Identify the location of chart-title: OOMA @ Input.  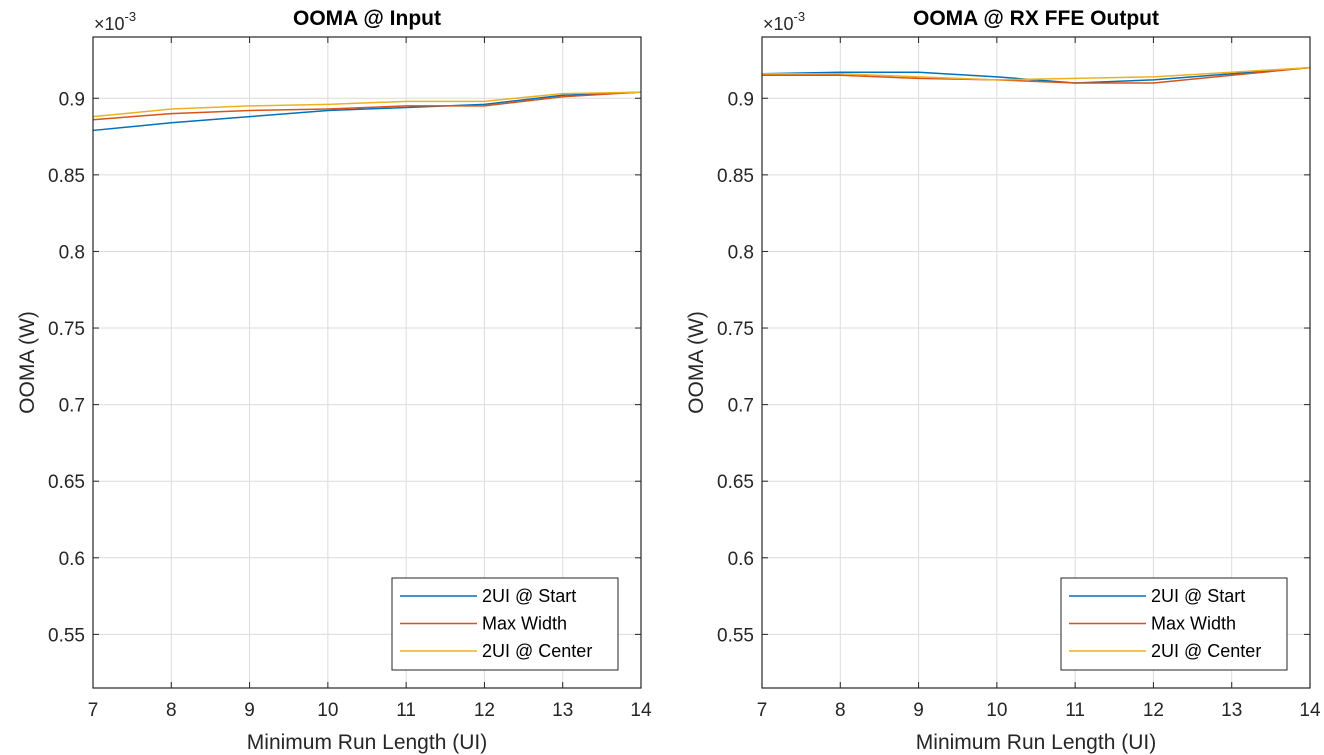
(367, 18).